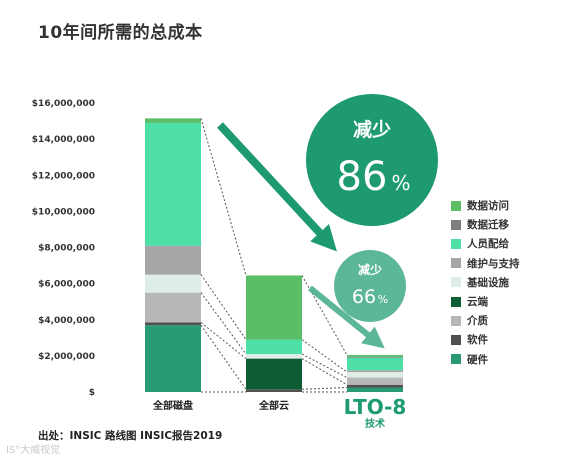 This screenshot has width=570, height=463. I want to click on y-tick-label: $, so click(92, 393).